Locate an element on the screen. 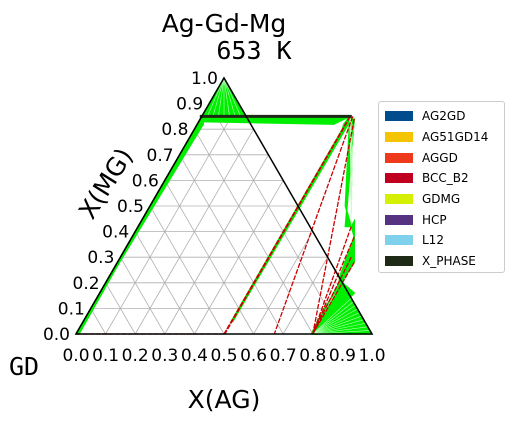 This screenshot has width=516, height=423. legend-item: AGGD is located at coordinates (444, 157).